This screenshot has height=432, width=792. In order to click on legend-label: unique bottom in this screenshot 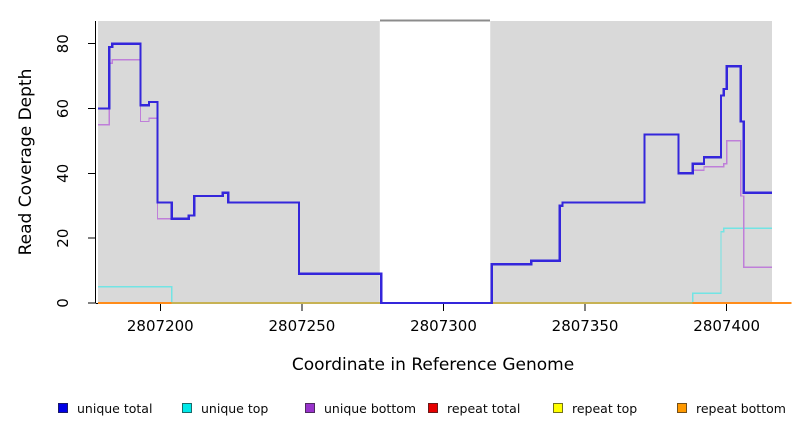, I will do `click(370, 408)`.